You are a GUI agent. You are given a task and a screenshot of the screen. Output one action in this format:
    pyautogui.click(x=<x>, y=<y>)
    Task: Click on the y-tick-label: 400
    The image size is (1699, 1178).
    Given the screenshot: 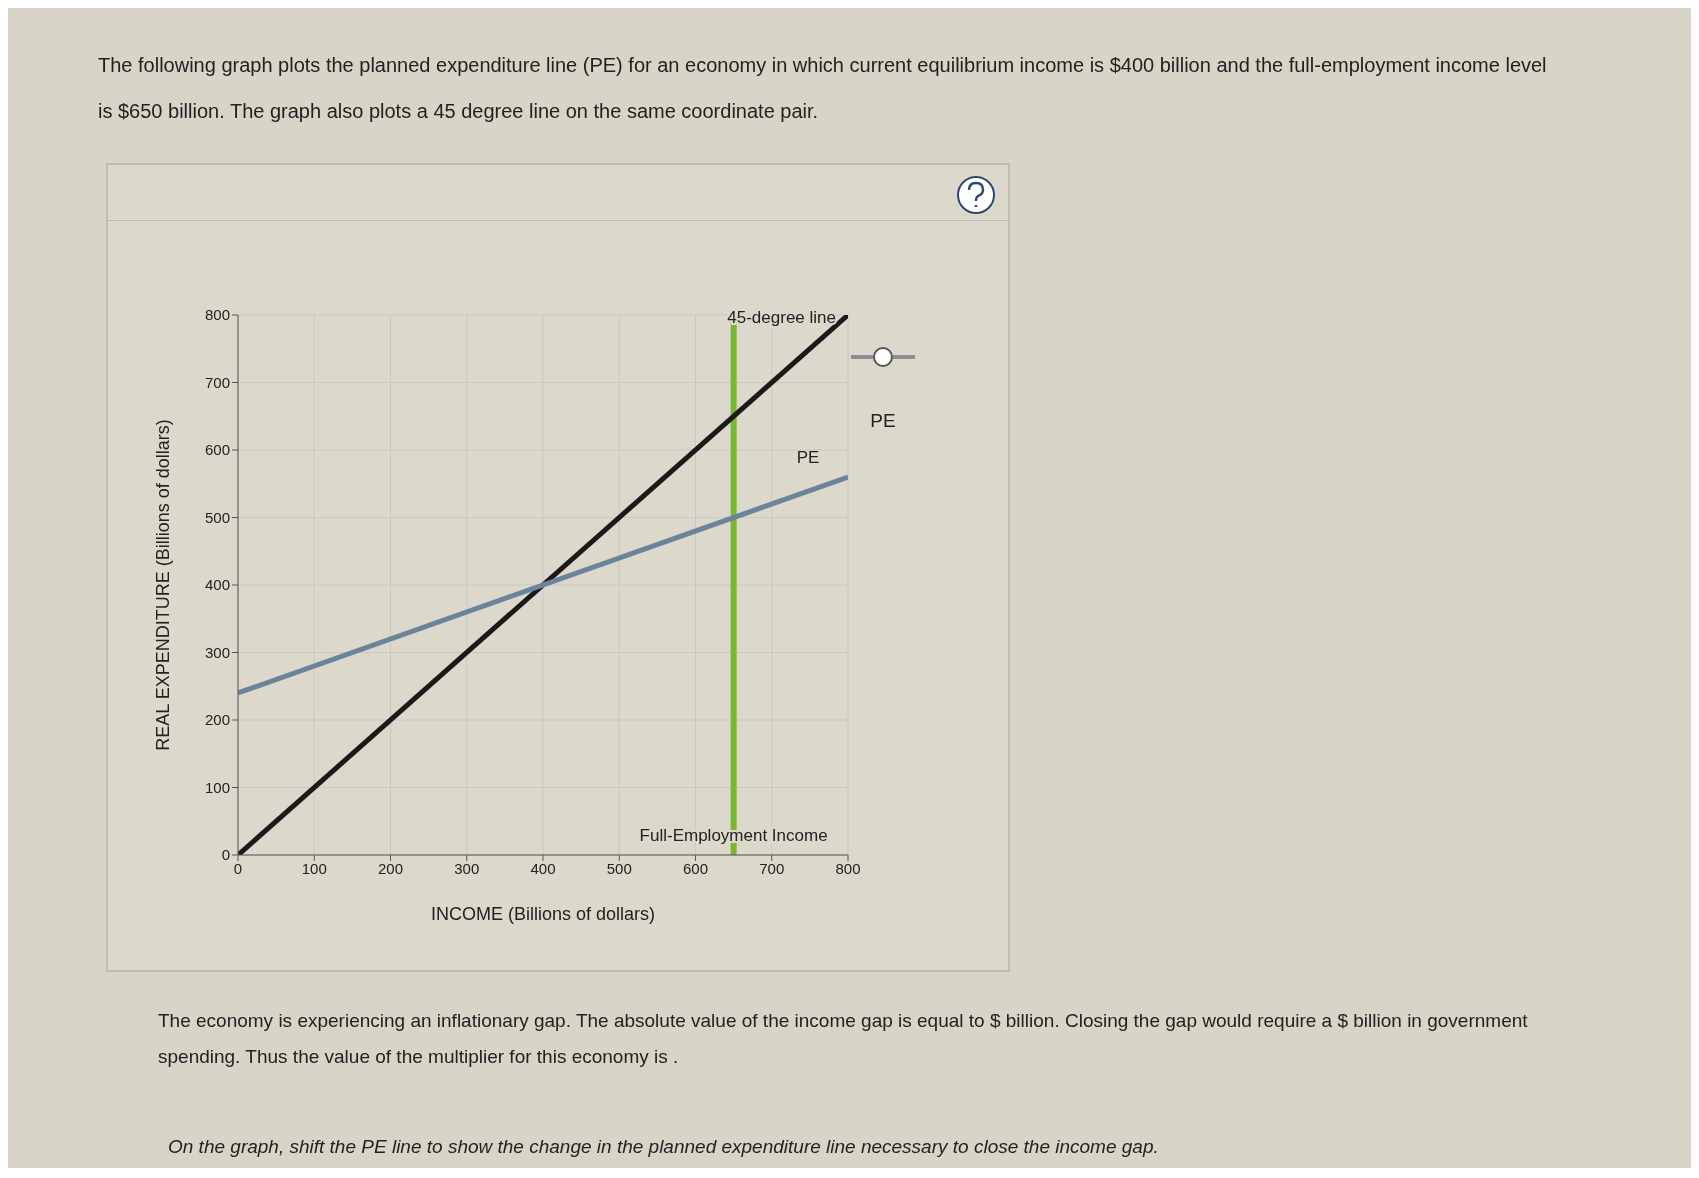 What is the action you would take?
    pyautogui.click(x=217, y=585)
    